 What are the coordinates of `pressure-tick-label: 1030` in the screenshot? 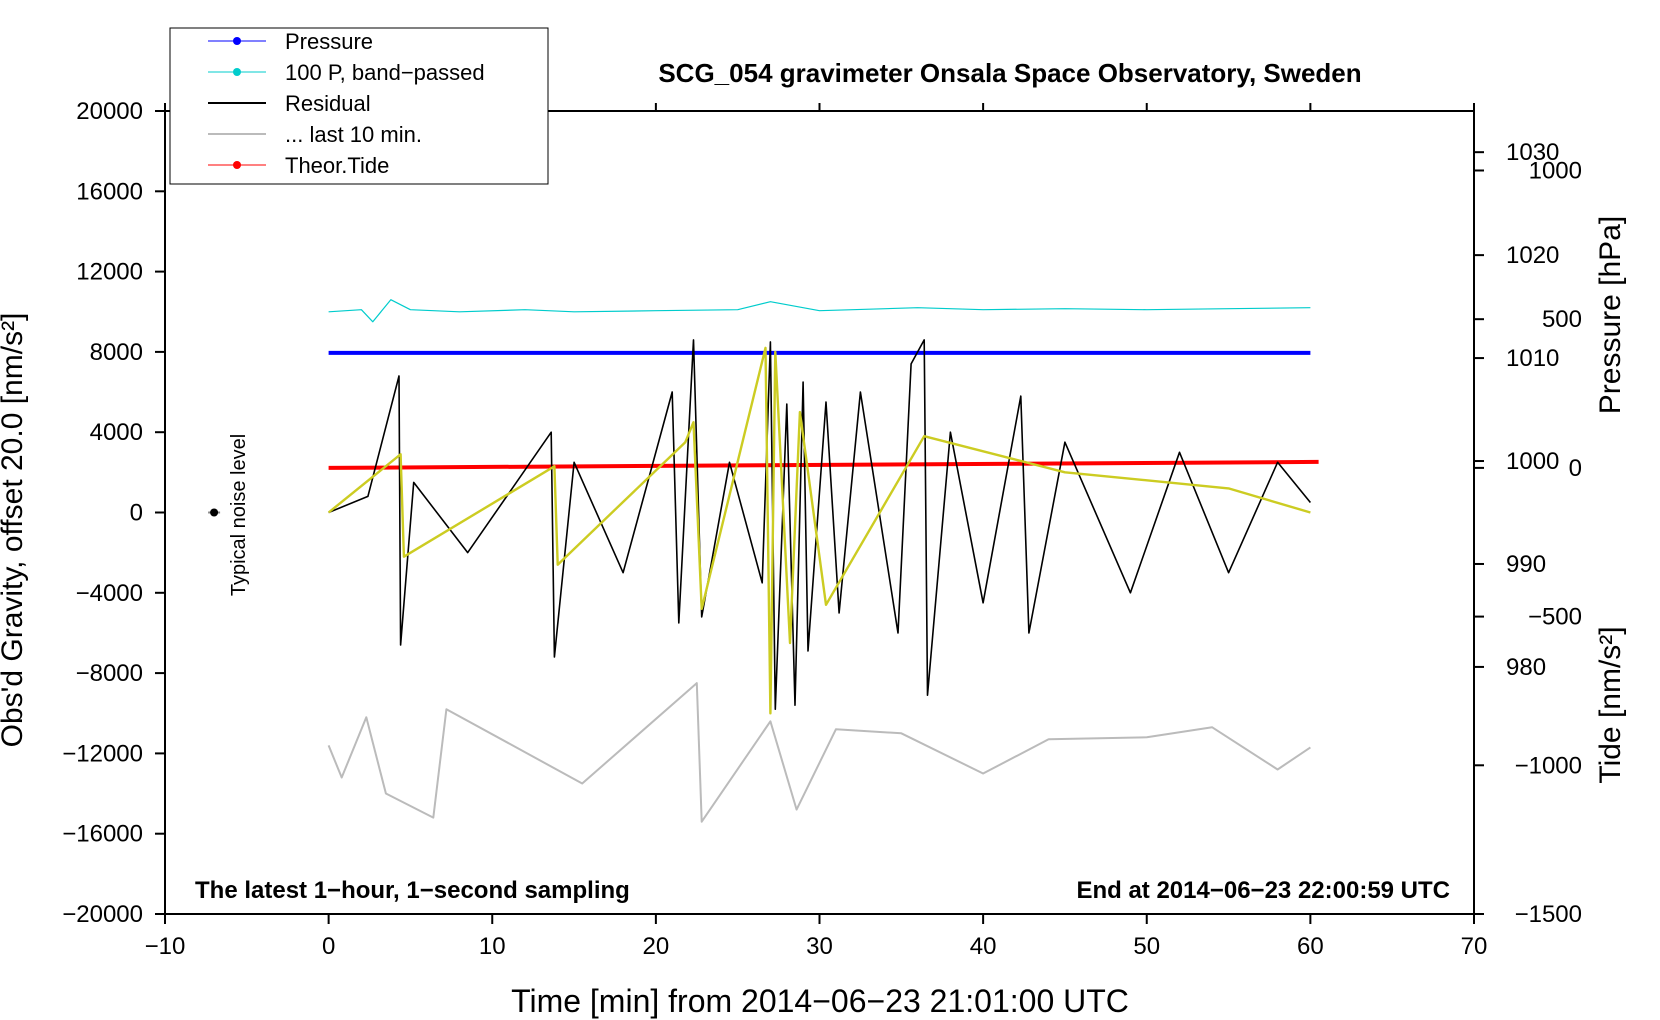 It's located at (1532, 152).